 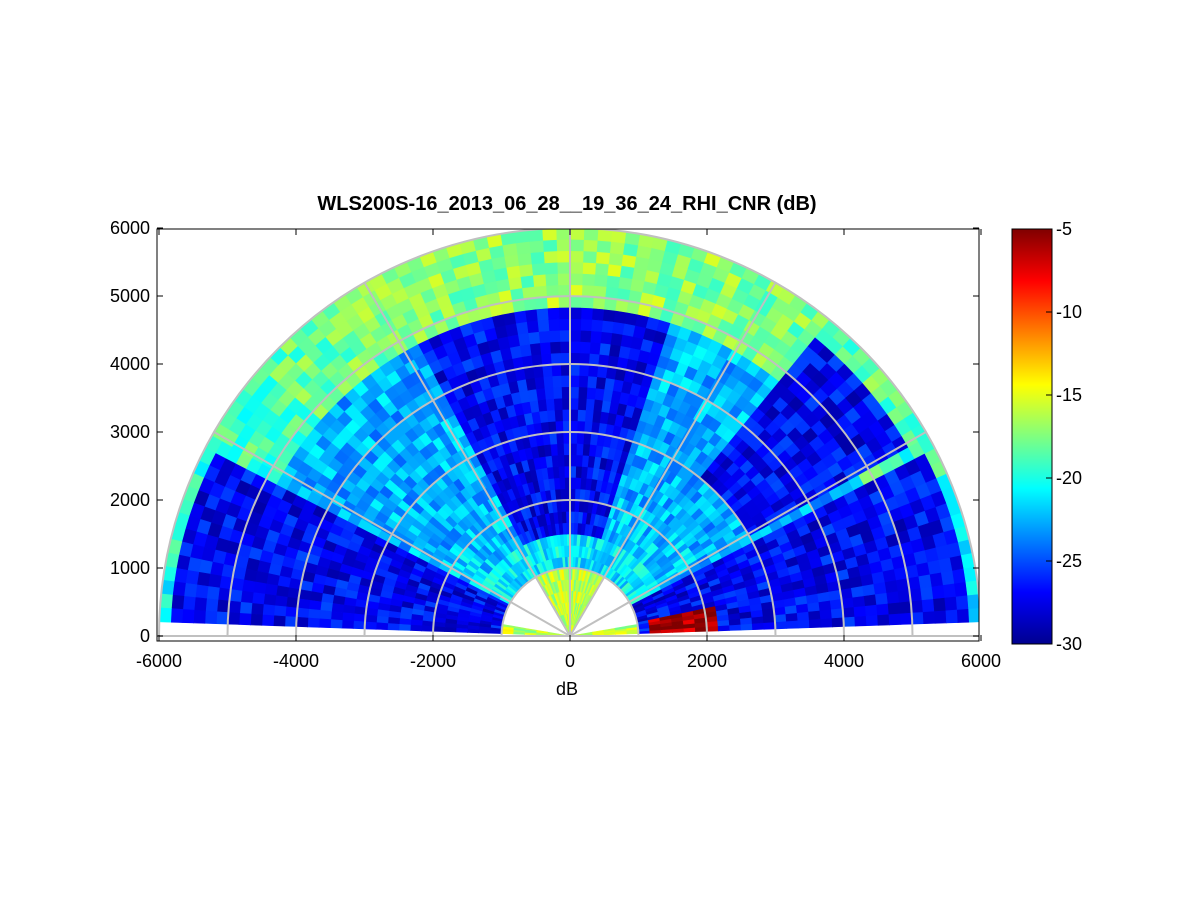 What do you see at coordinates (1069, 561) in the screenshot?
I see `colorbar-tick-label: -25` at bounding box center [1069, 561].